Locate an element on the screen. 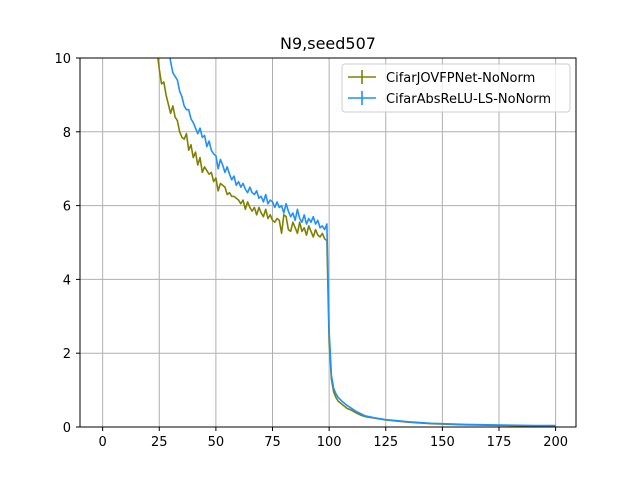 Image resolution: width=640 pixels, height=480 pixels. x-tick-label: 100 is located at coordinates (329, 442).